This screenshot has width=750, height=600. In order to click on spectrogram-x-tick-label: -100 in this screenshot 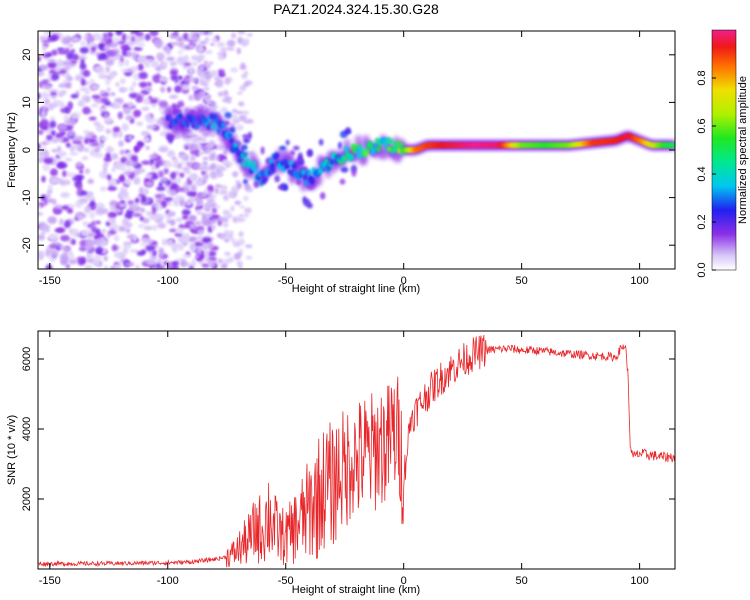, I will do `click(168, 281)`.